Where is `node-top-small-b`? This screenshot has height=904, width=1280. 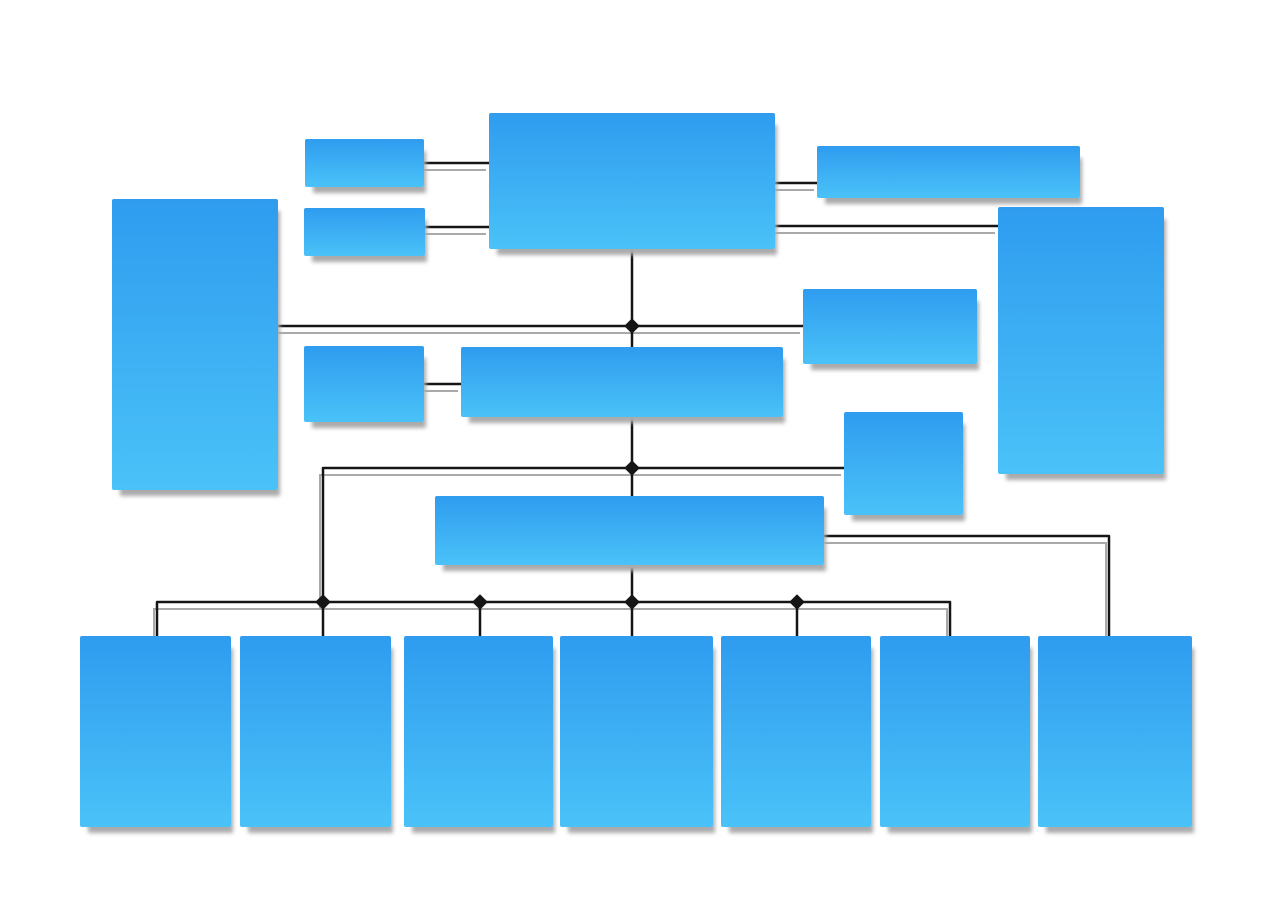
node-top-small-b is located at coordinates (364, 232).